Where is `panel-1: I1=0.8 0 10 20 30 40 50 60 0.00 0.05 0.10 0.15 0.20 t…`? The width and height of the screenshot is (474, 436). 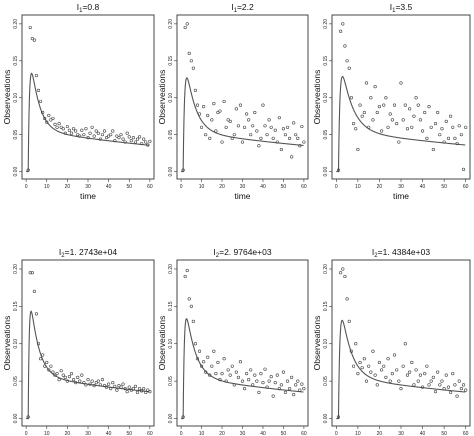 panel-1: I1=0.8 0 10 20 30 40 50 60 0.00 0.05 0.10 0.15 0.20 t… is located at coordinates (78, 101).